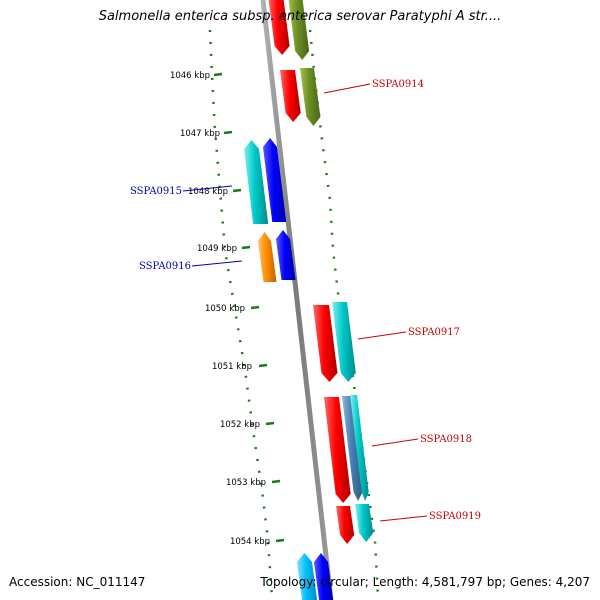 This screenshot has height=600, width=600. Describe the element at coordinates (455, 516) in the screenshot. I see `gene-label-sspa0919: SSPA0919` at that location.